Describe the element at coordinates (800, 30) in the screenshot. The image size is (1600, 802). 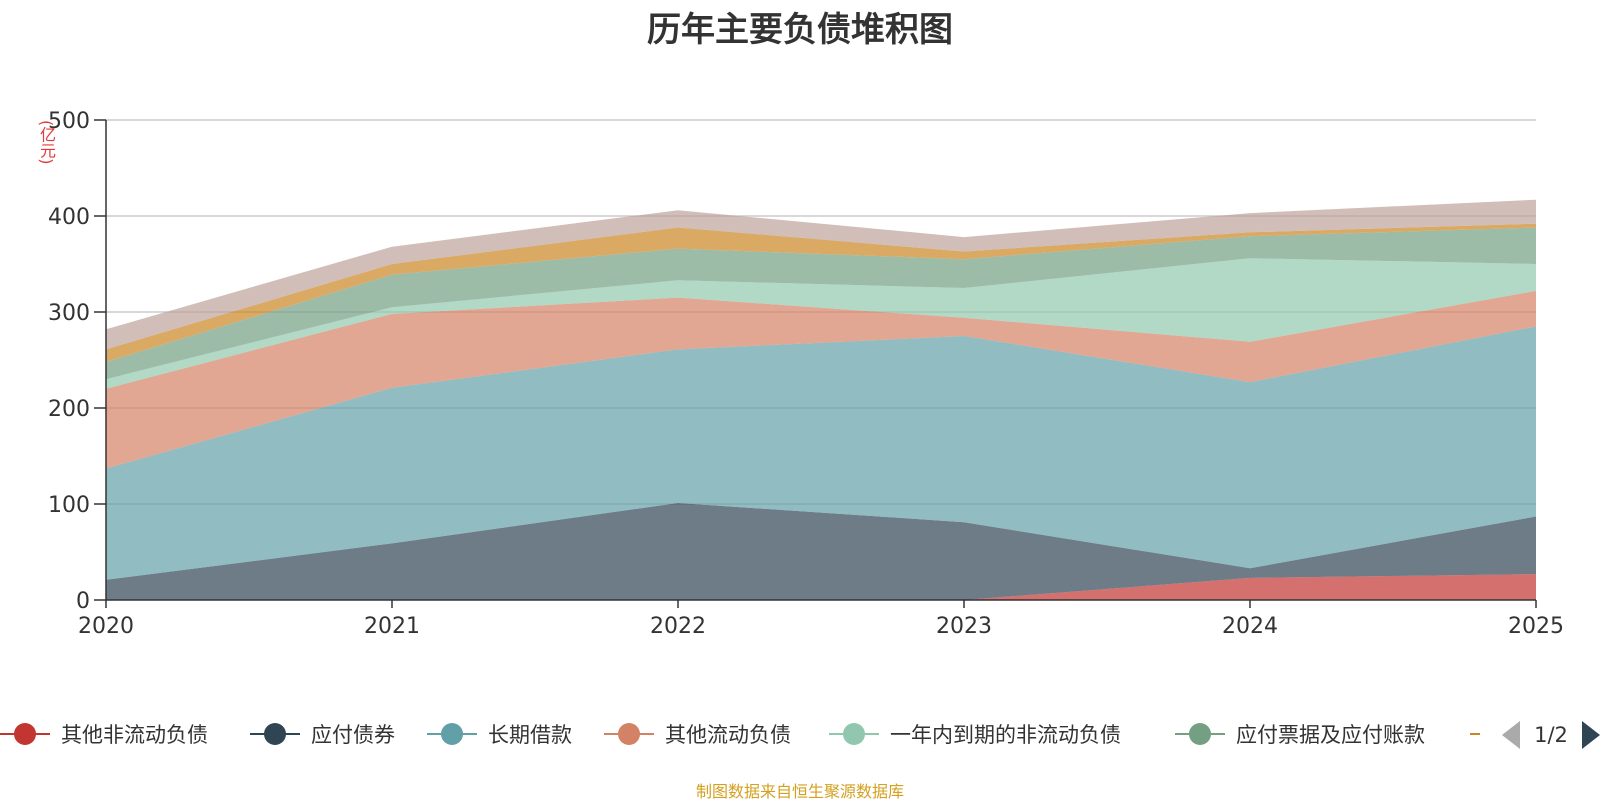
I see `chart-title: 历年主要负债堆积图` at that location.